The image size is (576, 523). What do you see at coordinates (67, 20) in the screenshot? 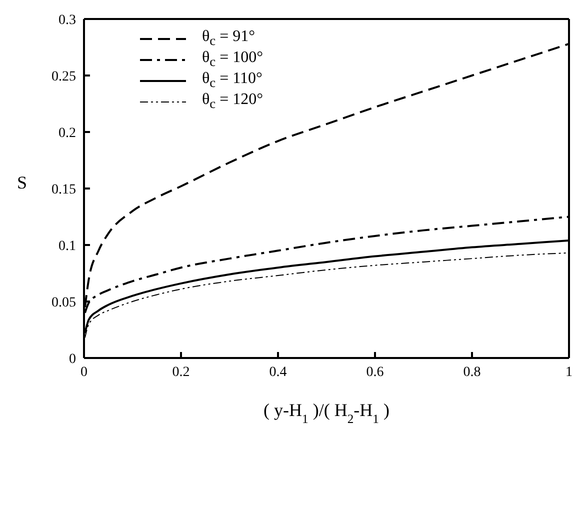
I see `y-tick-label: 0.3` at bounding box center [67, 20].